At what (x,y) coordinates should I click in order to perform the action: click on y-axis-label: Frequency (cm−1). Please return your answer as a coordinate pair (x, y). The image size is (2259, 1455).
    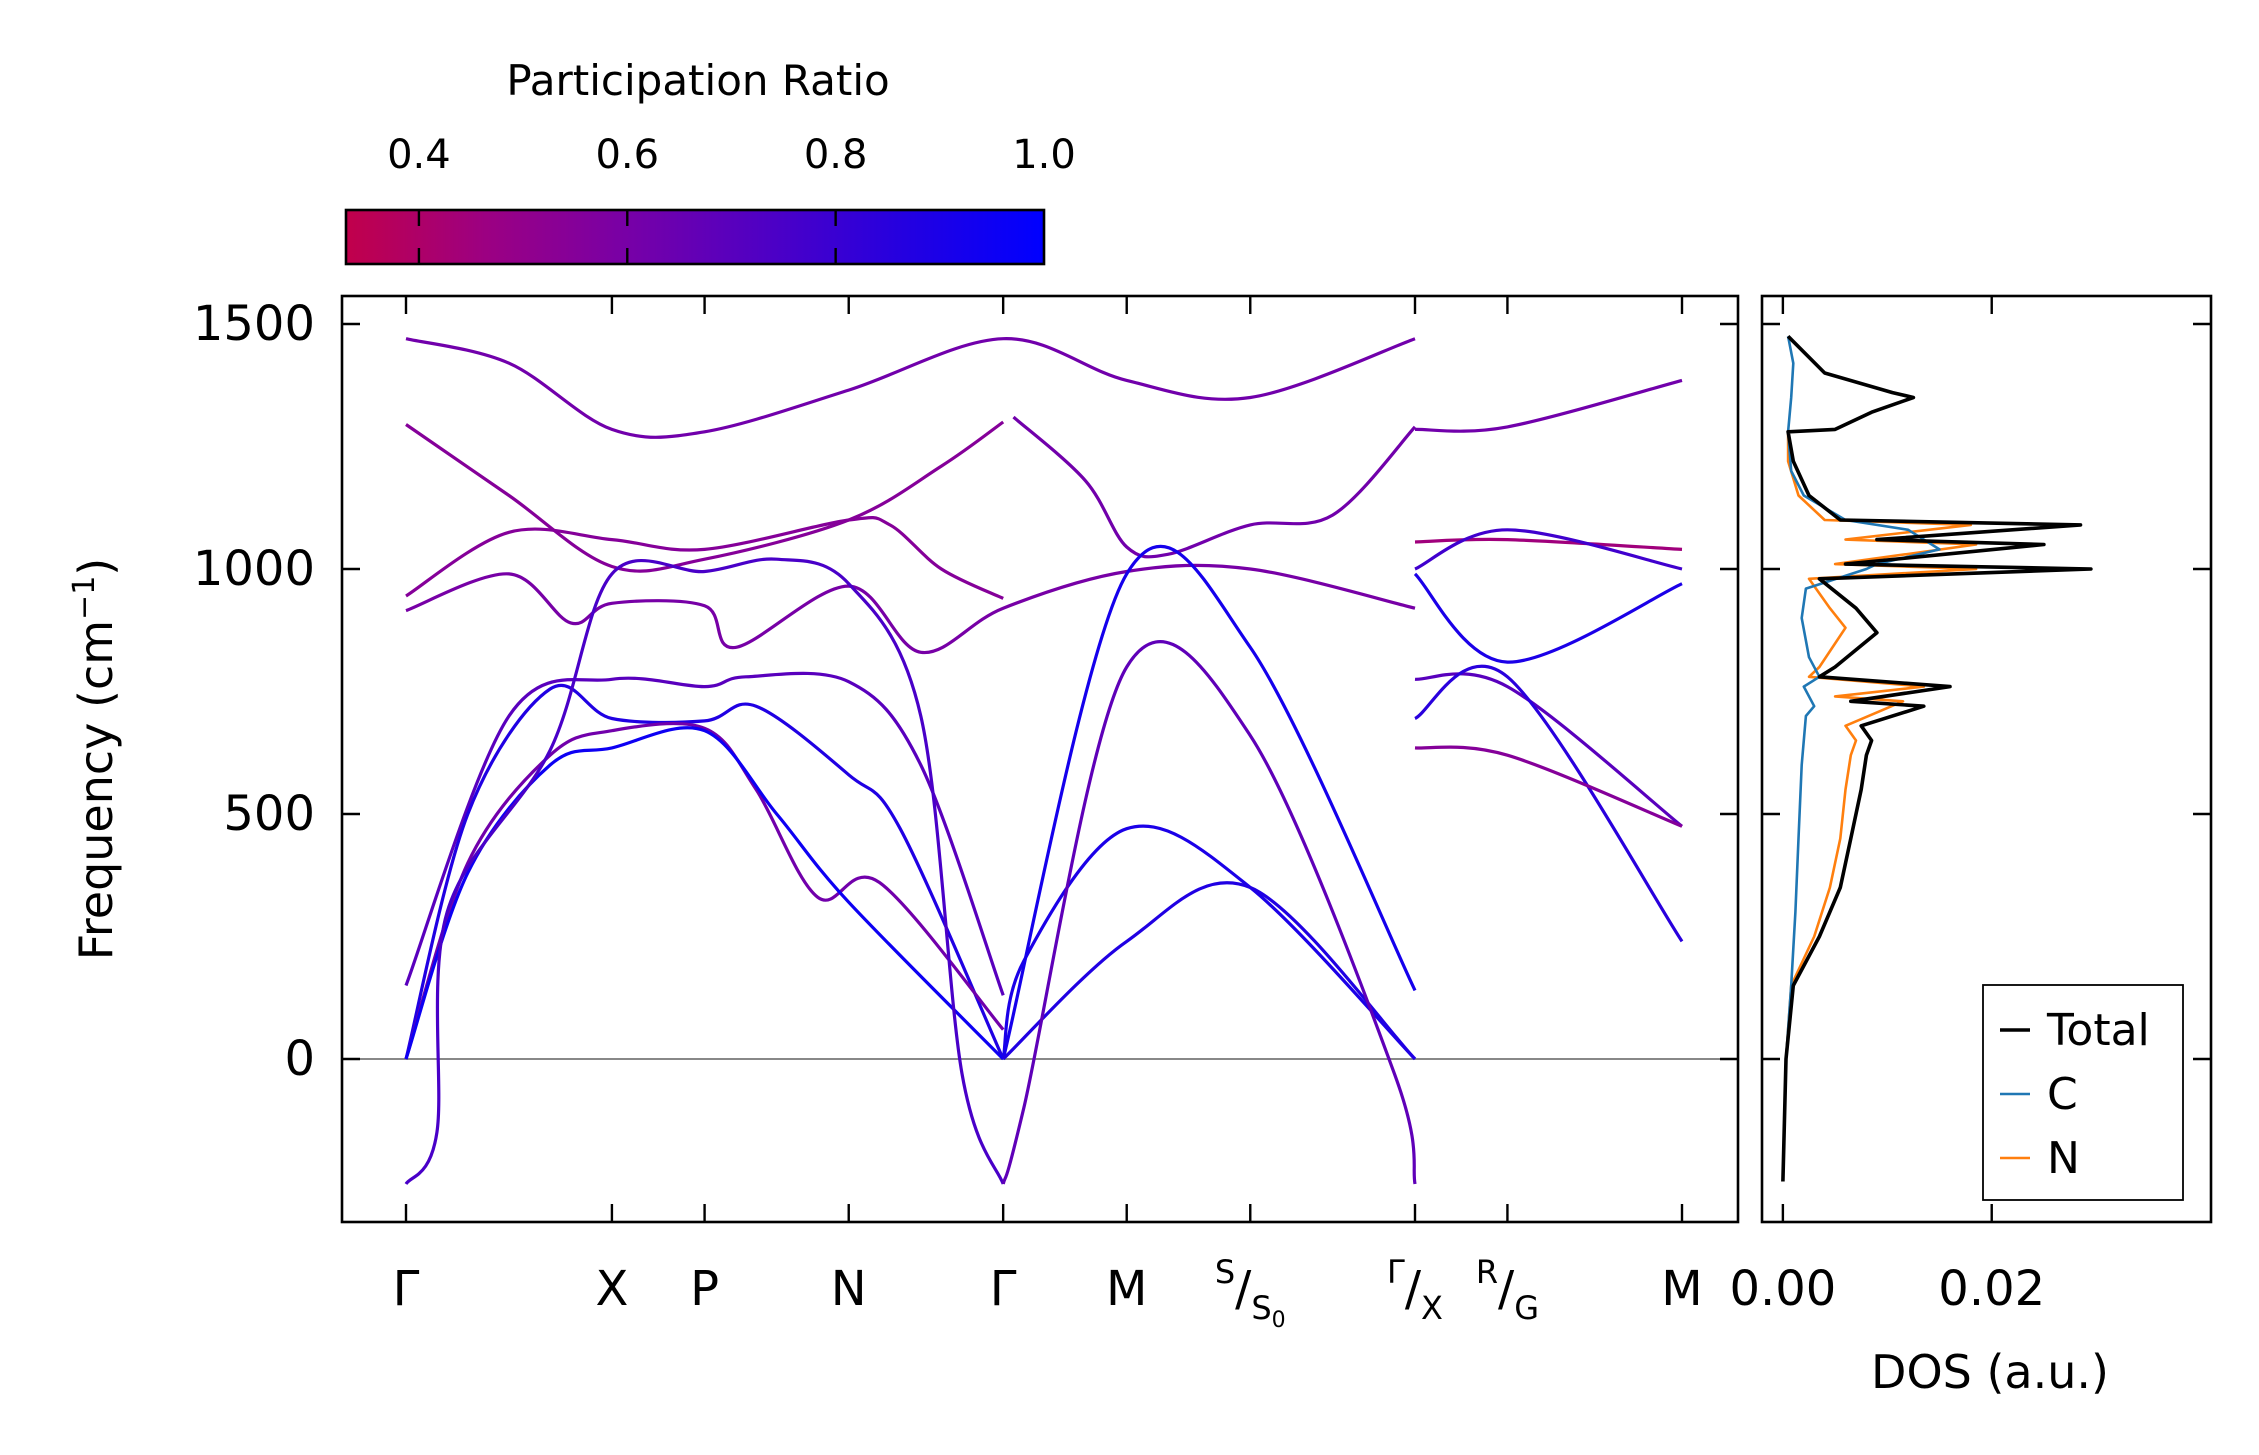
    Looking at the image, I should click on (95, 759).